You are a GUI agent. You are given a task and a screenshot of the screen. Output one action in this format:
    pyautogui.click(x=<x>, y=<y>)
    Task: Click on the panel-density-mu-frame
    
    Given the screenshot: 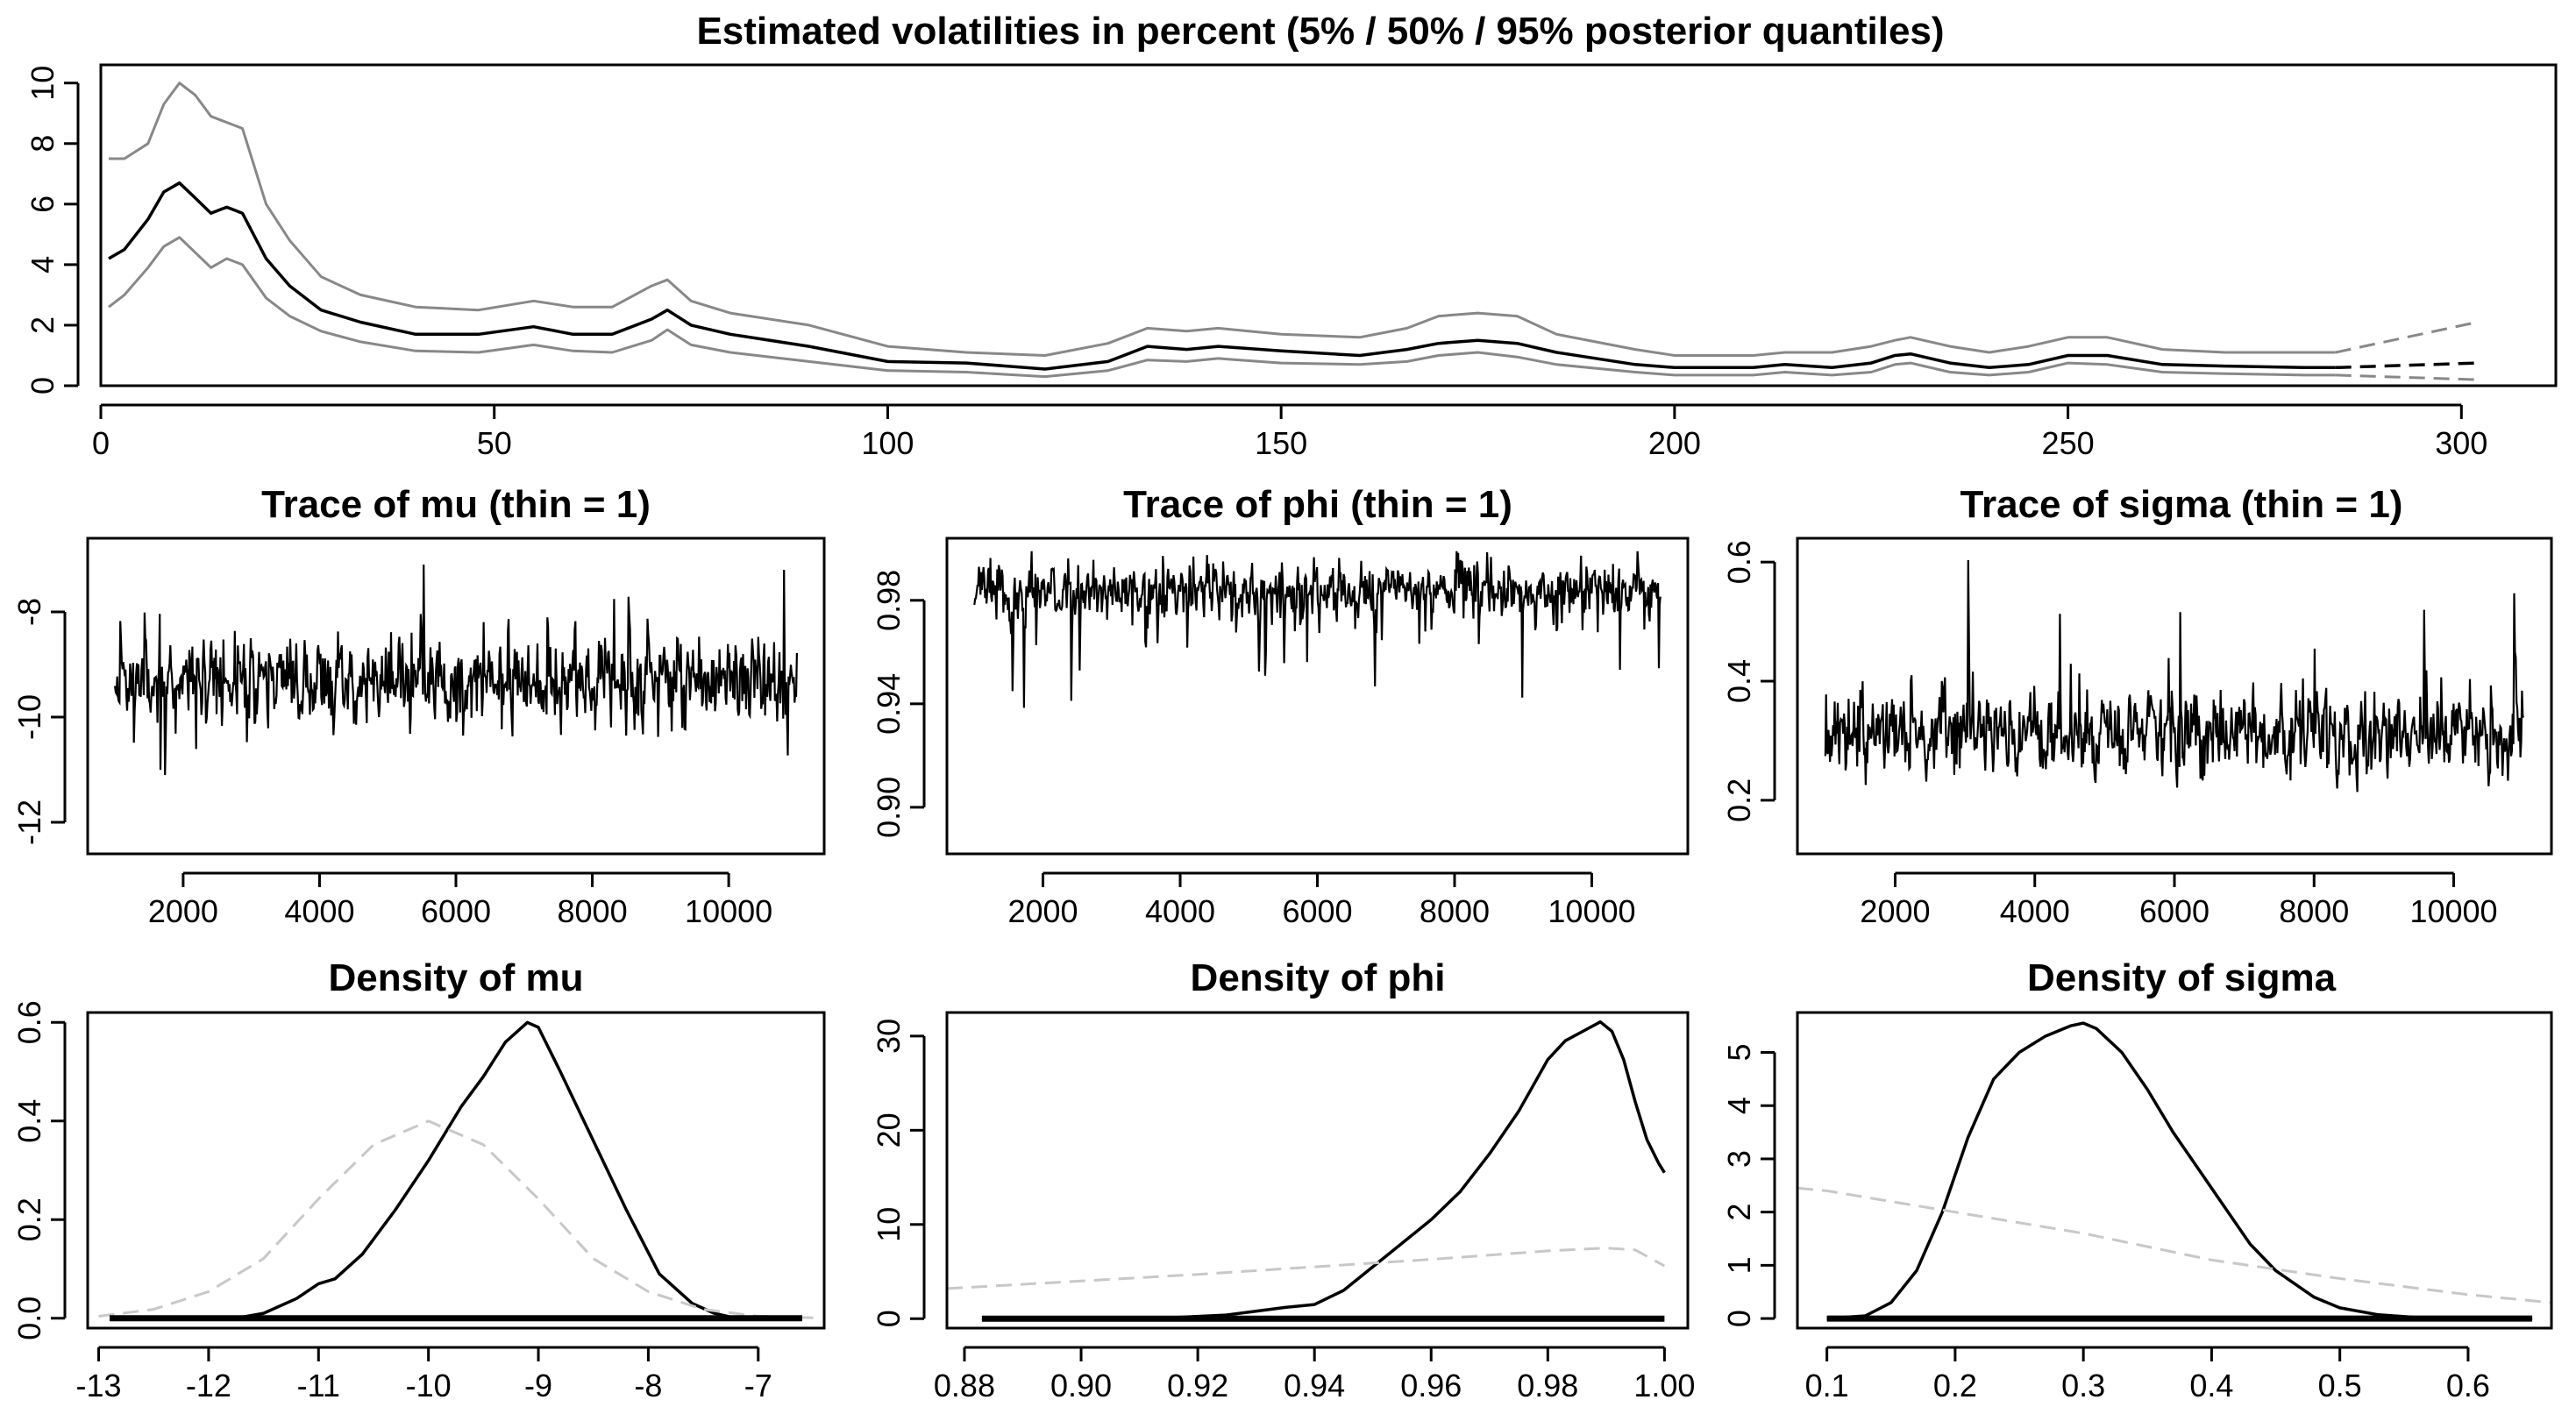 What is the action you would take?
    pyautogui.click(x=456, y=1170)
    